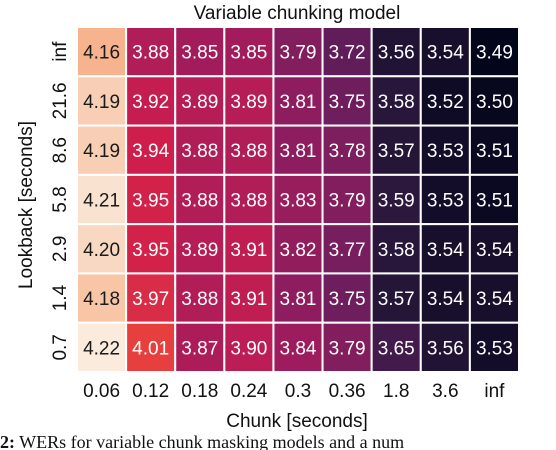  I want to click on y-tick-label: 2.9, so click(60, 249).